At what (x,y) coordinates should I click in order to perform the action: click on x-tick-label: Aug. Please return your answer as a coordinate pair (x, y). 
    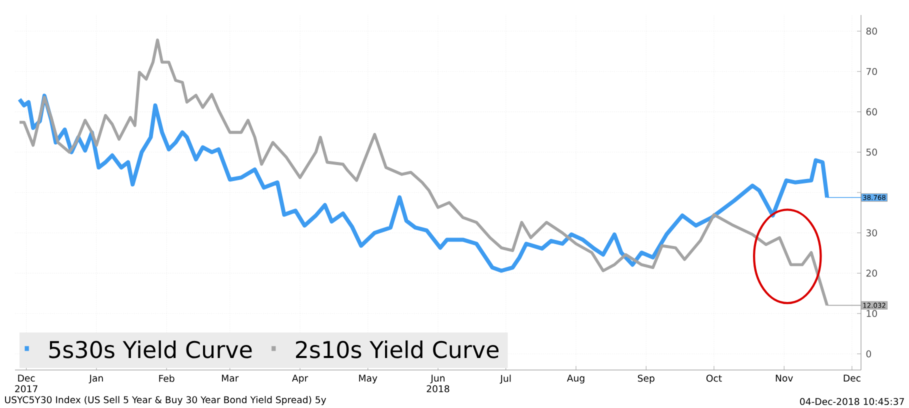
    Looking at the image, I should click on (575, 379).